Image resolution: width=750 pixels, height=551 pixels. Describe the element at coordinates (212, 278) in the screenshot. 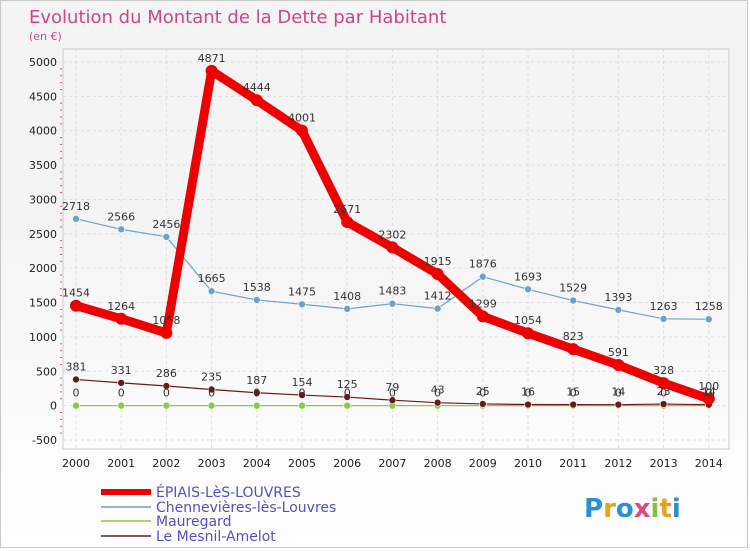

I see `data-label: 1665` at that location.